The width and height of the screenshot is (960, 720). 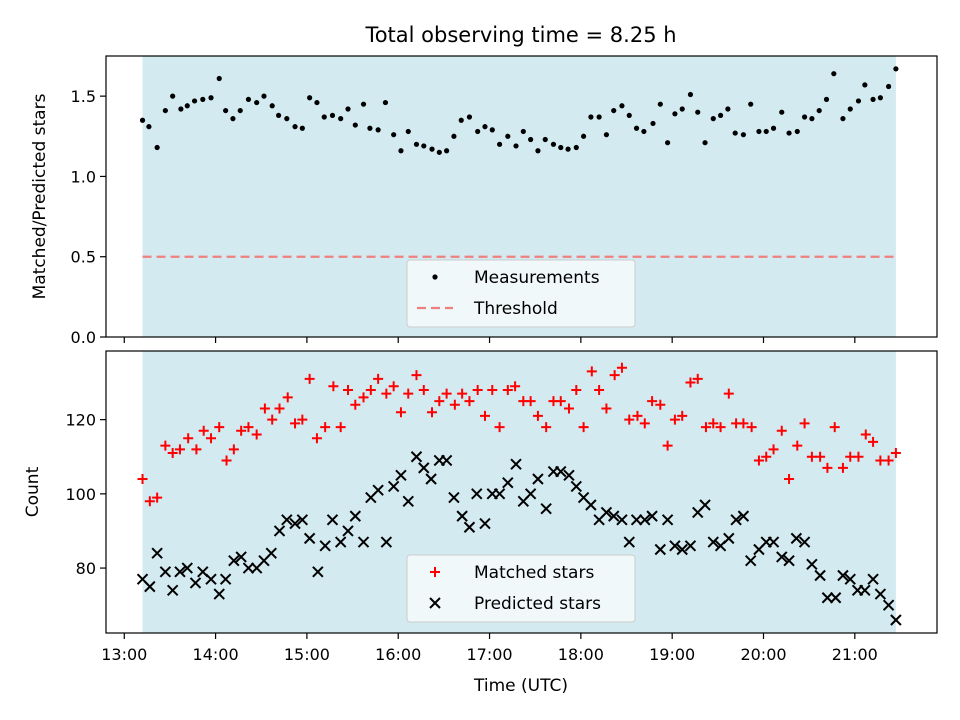 What do you see at coordinates (581, 654) in the screenshot?
I see `x-tick-label: 18:00` at bounding box center [581, 654].